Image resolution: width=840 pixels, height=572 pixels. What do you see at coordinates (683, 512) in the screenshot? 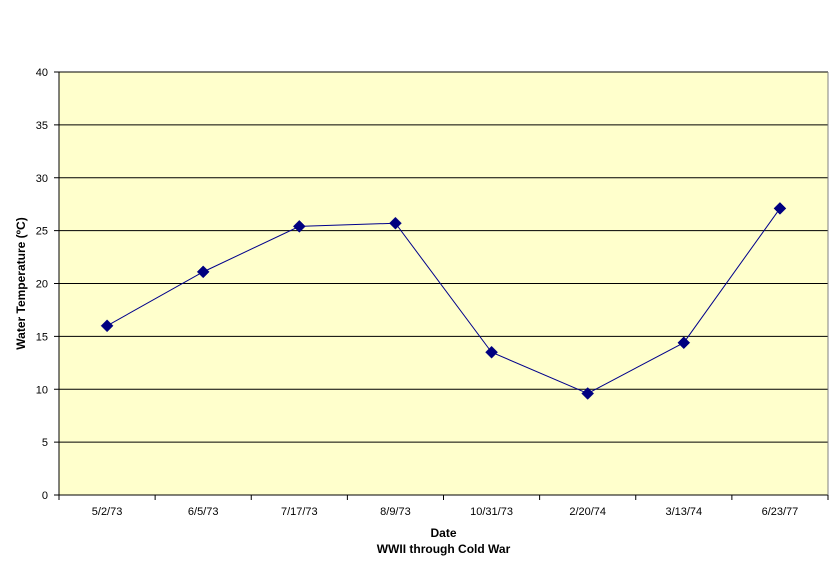
I see `x-tick-label: 3/13/74` at bounding box center [683, 512].